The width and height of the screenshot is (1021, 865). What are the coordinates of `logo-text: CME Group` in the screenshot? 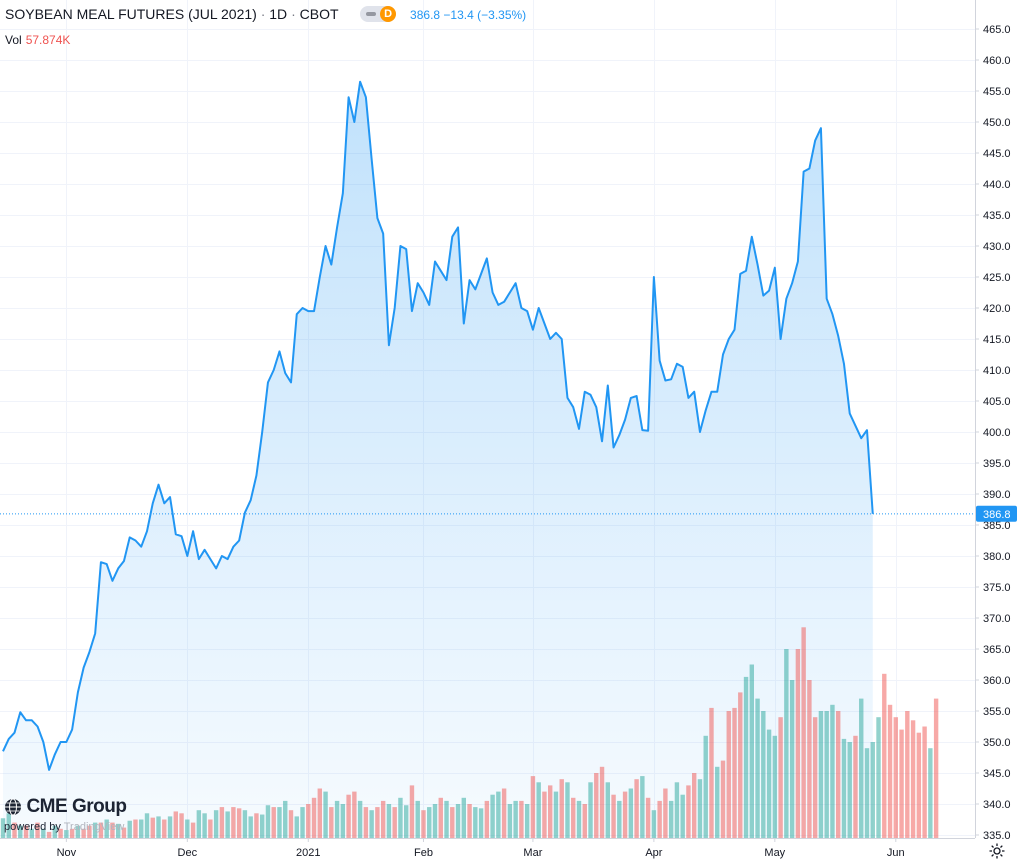 It's located at (76, 806).